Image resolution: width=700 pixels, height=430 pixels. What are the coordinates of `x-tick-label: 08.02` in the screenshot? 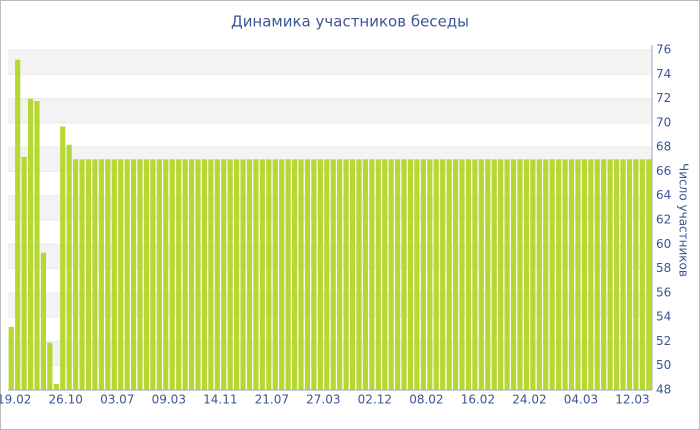 It's located at (426, 400).